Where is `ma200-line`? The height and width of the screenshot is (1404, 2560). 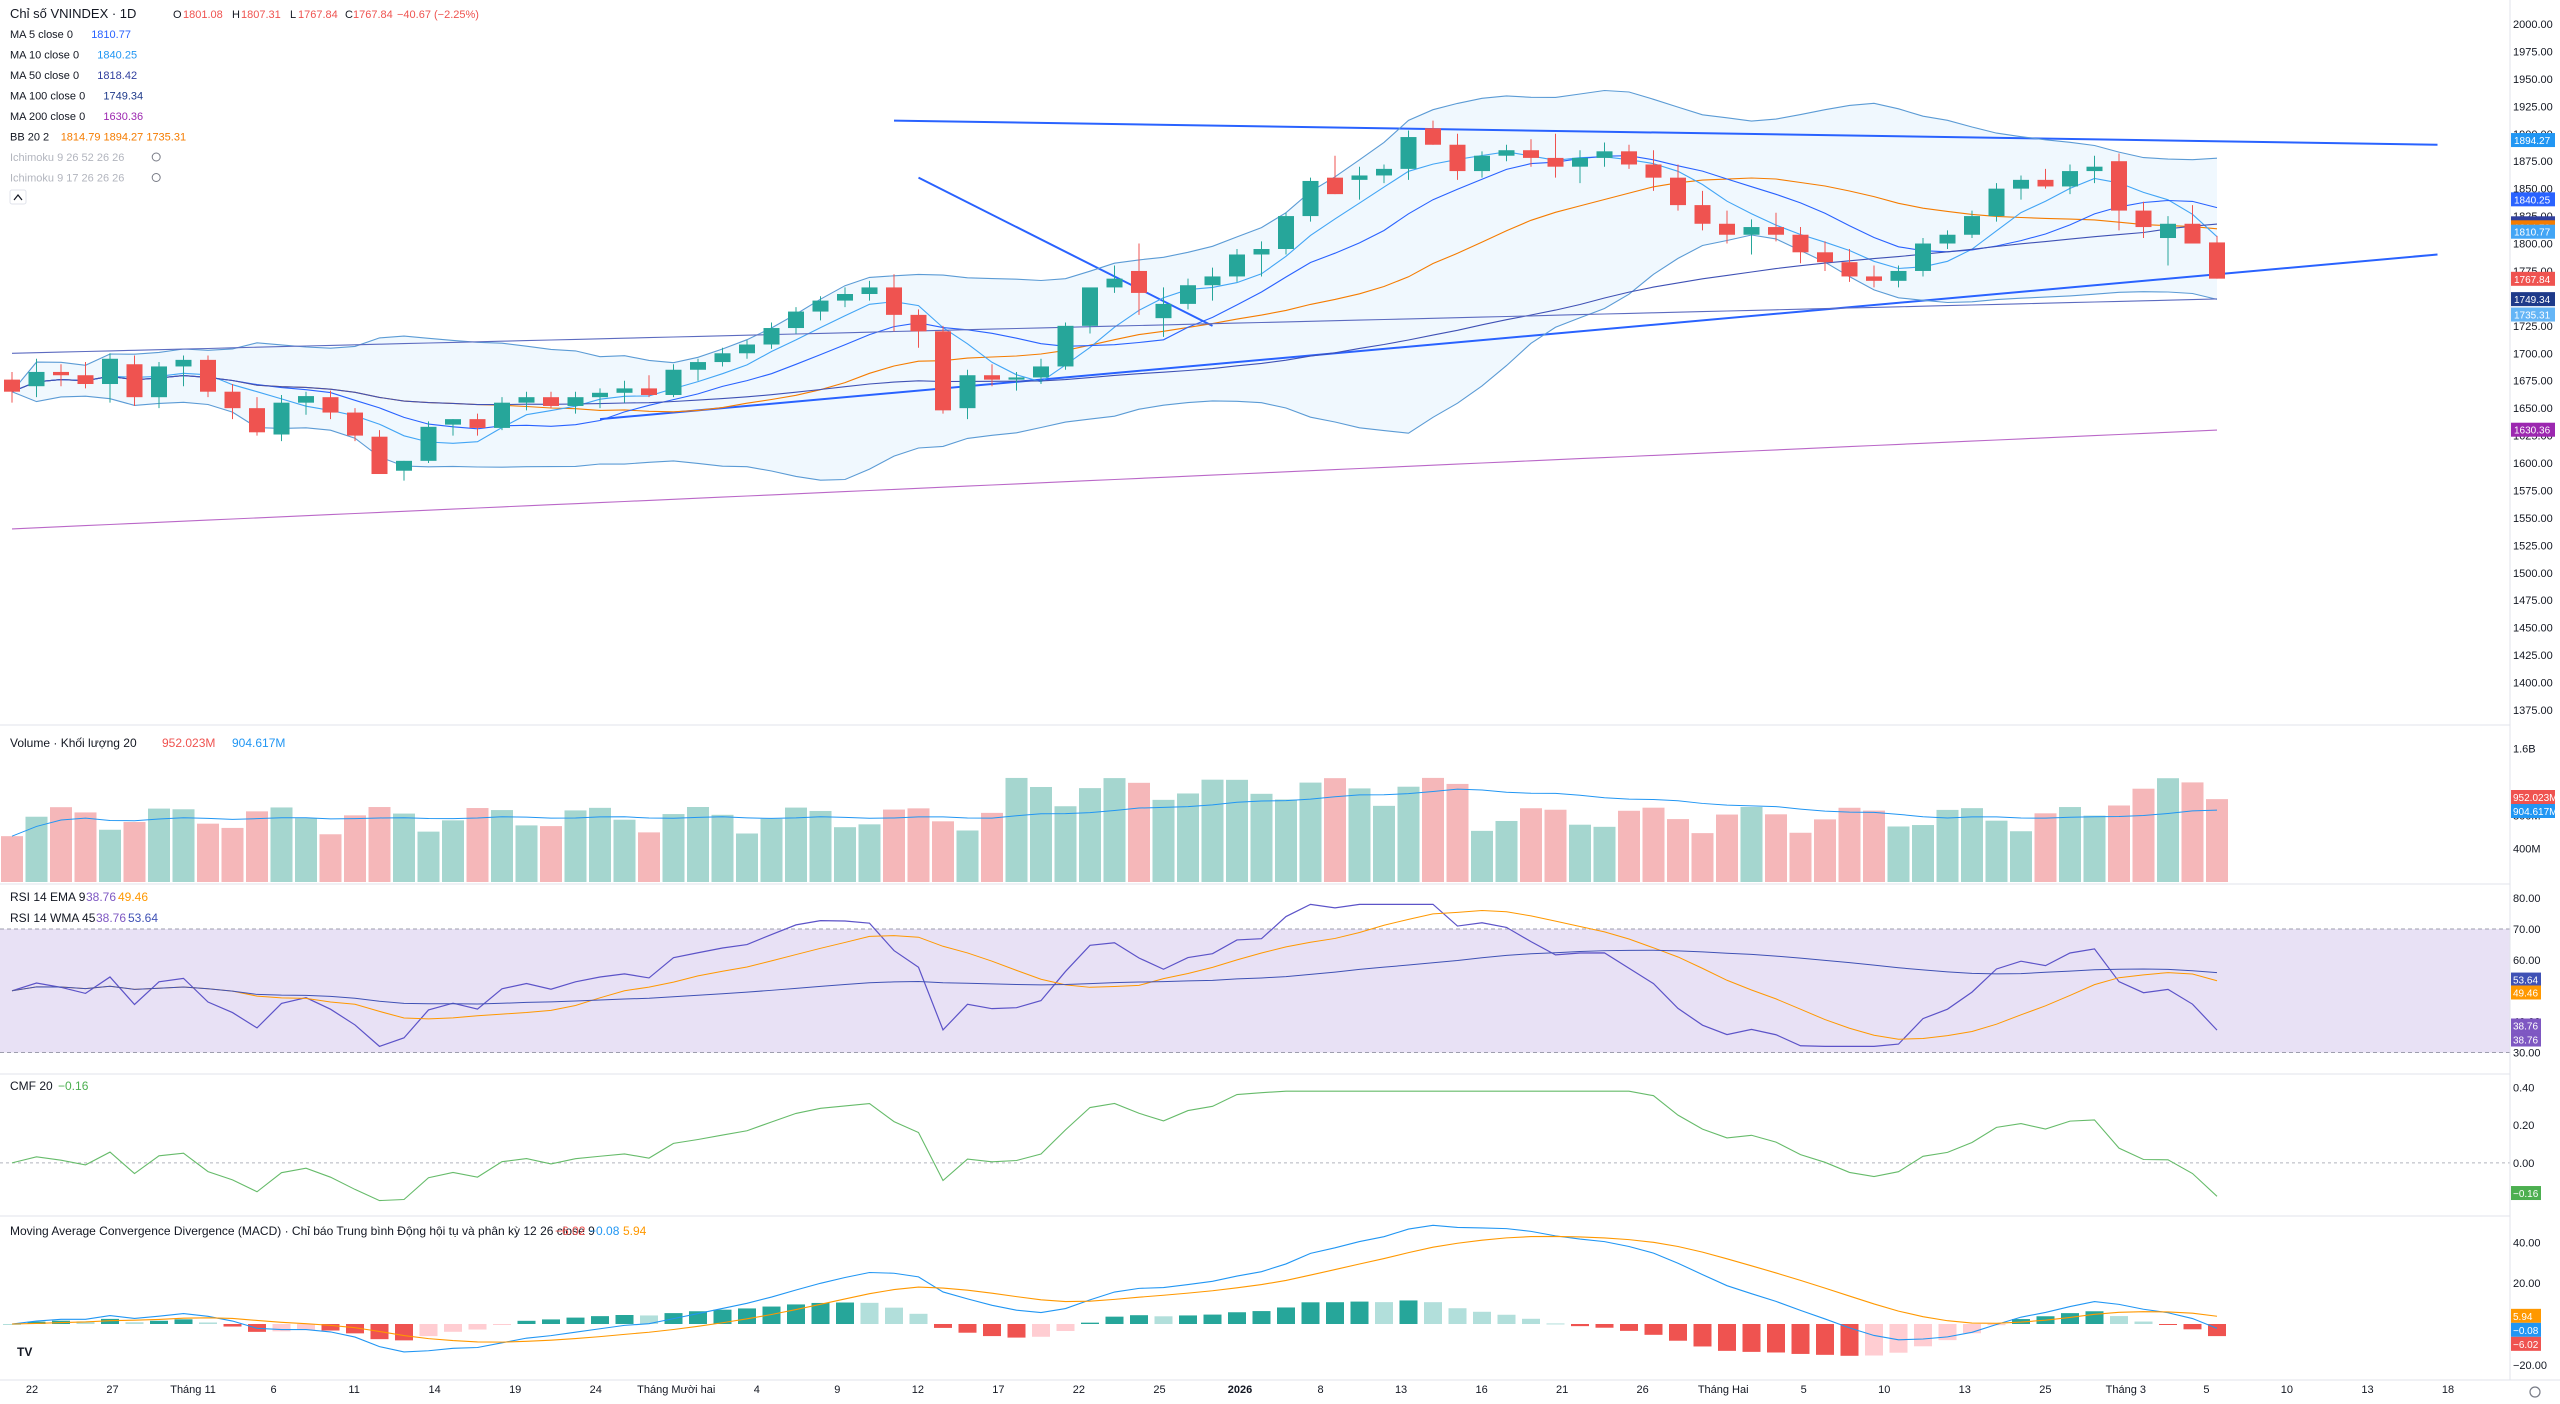 ma200-line is located at coordinates (1114, 479).